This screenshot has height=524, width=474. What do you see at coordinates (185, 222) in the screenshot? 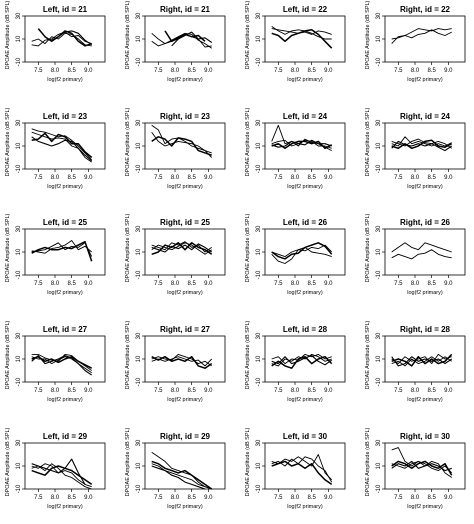
I see `panel-title: Right, id = 25` at bounding box center [185, 222].